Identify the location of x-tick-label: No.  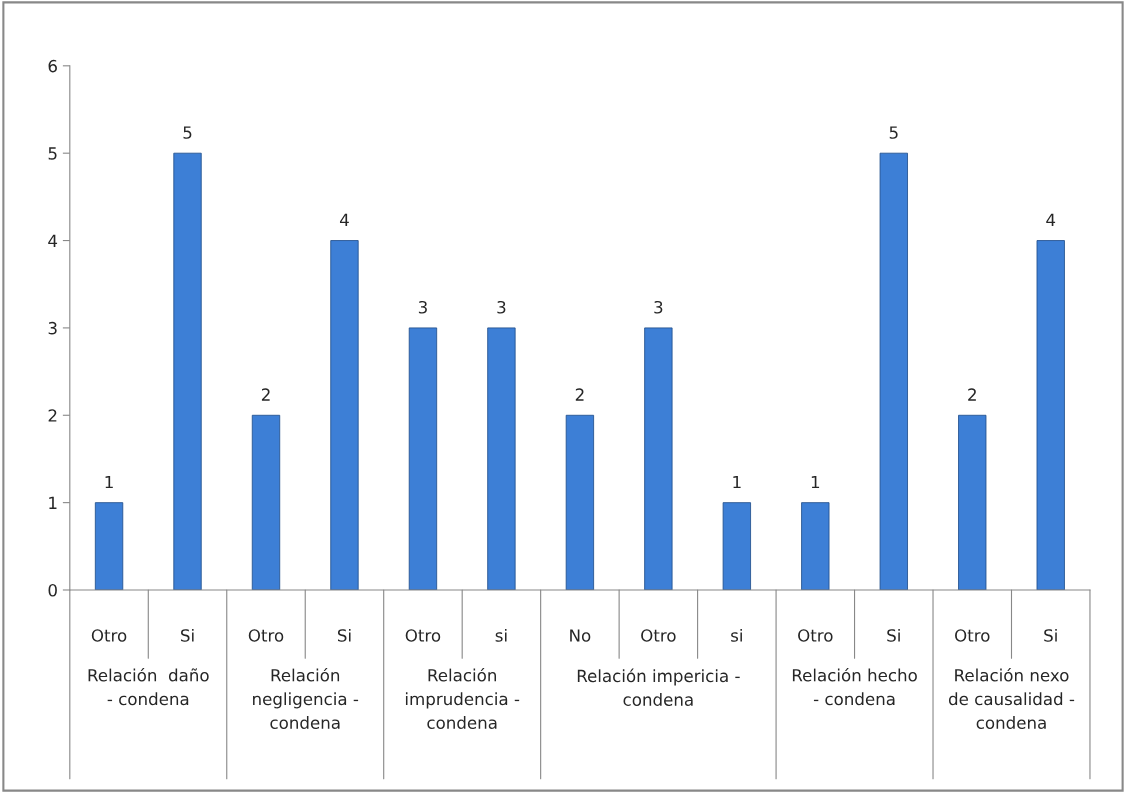
(580, 635).